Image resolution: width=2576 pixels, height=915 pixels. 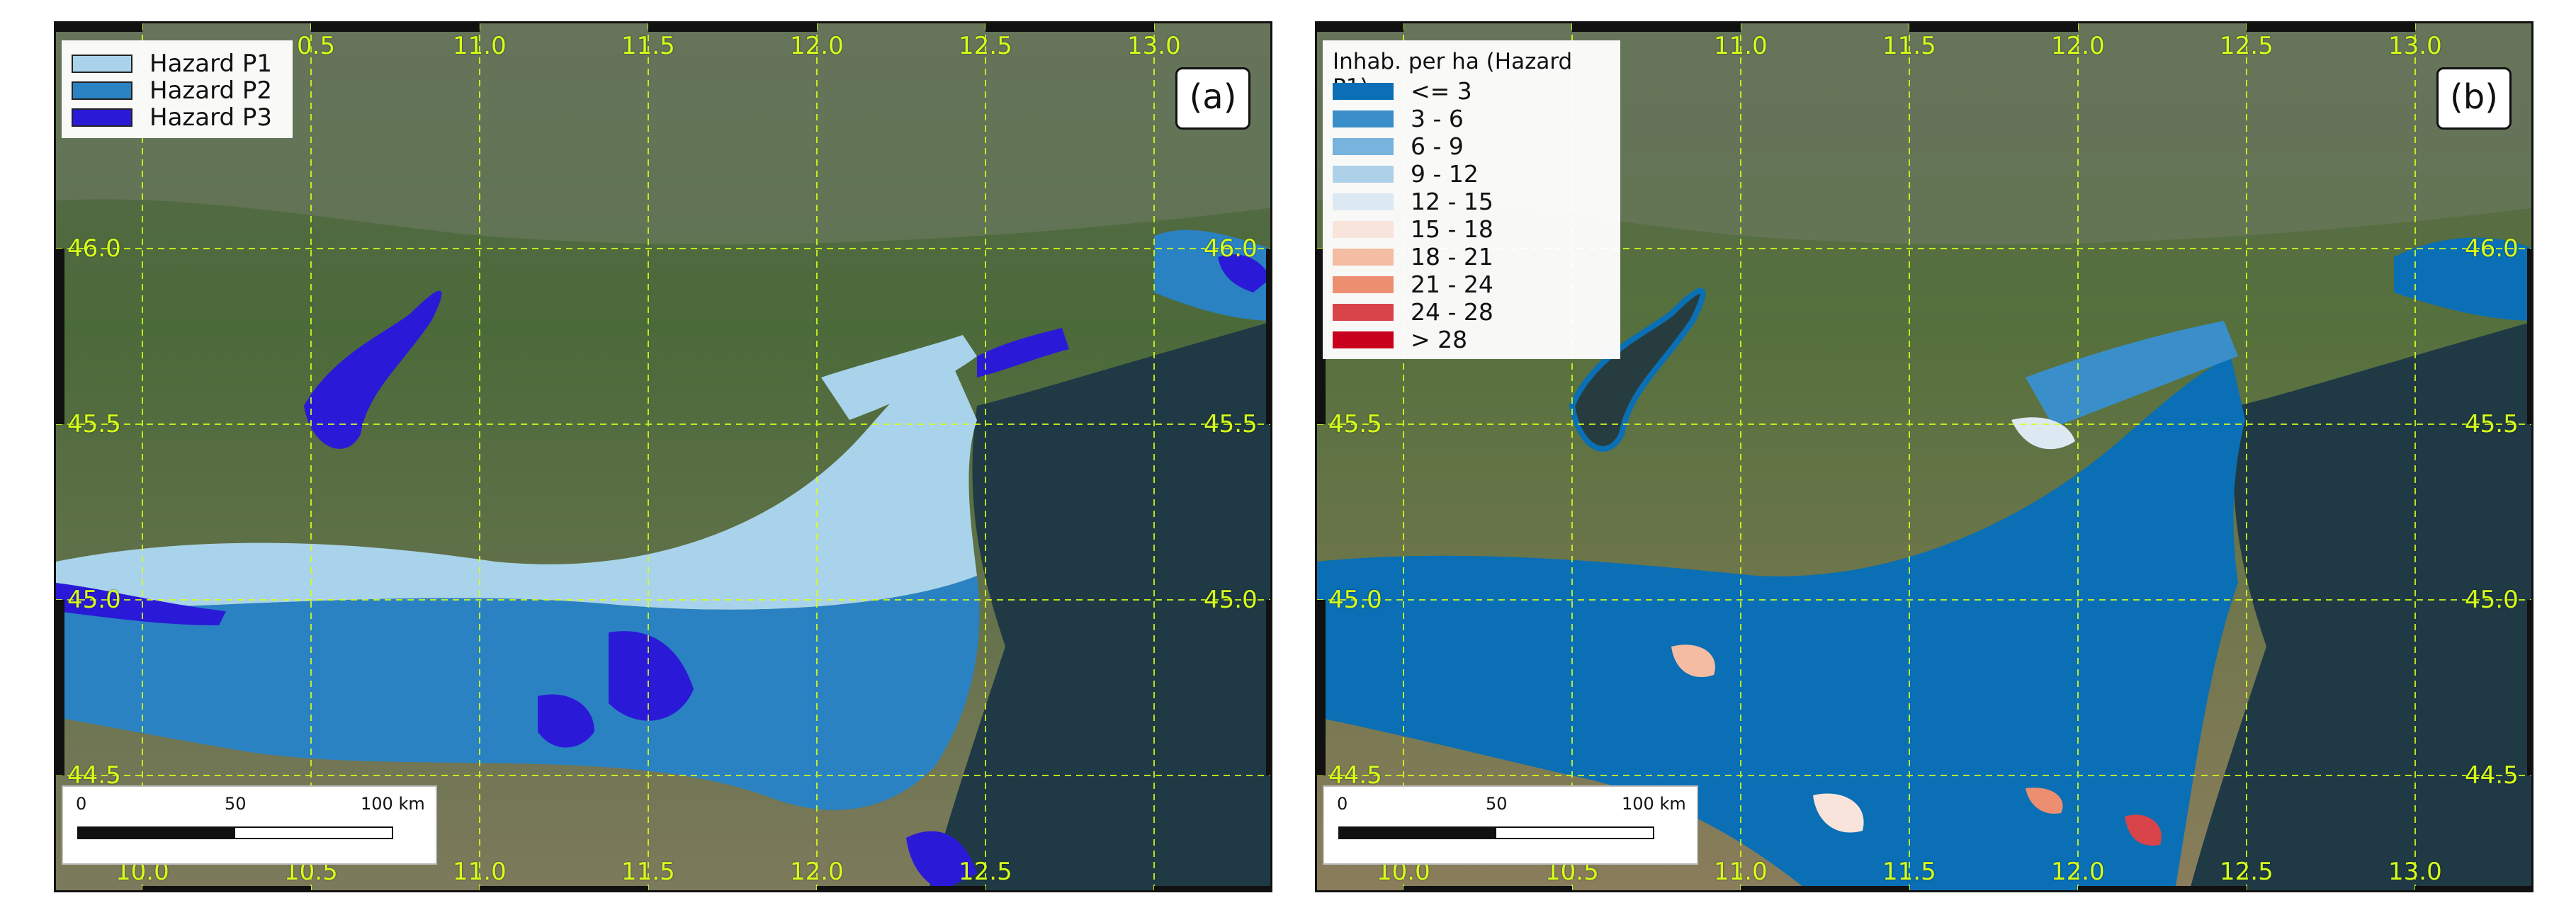 What do you see at coordinates (1212, 98) in the screenshot?
I see `panel-tag-a: (a)` at bounding box center [1212, 98].